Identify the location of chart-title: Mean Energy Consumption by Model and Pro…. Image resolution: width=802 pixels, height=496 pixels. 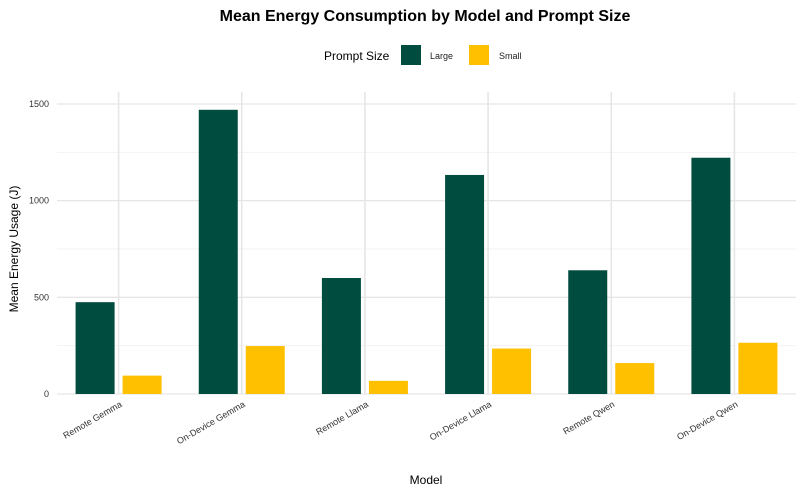
(425, 16).